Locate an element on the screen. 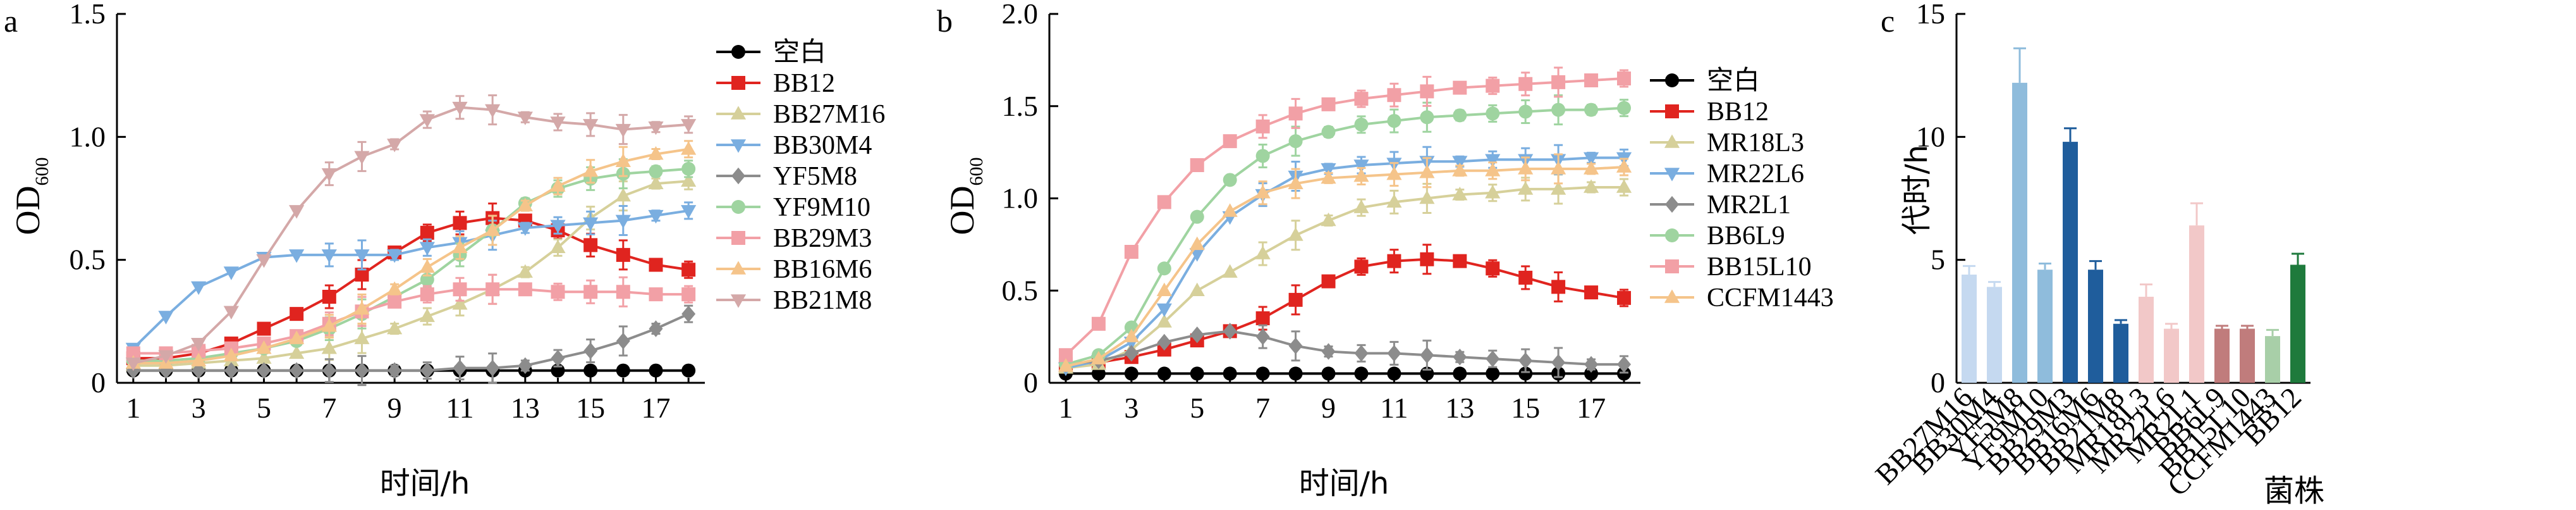 The width and height of the screenshot is (2576, 510). x-tick-label: 9 is located at coordinates (1328, 408).